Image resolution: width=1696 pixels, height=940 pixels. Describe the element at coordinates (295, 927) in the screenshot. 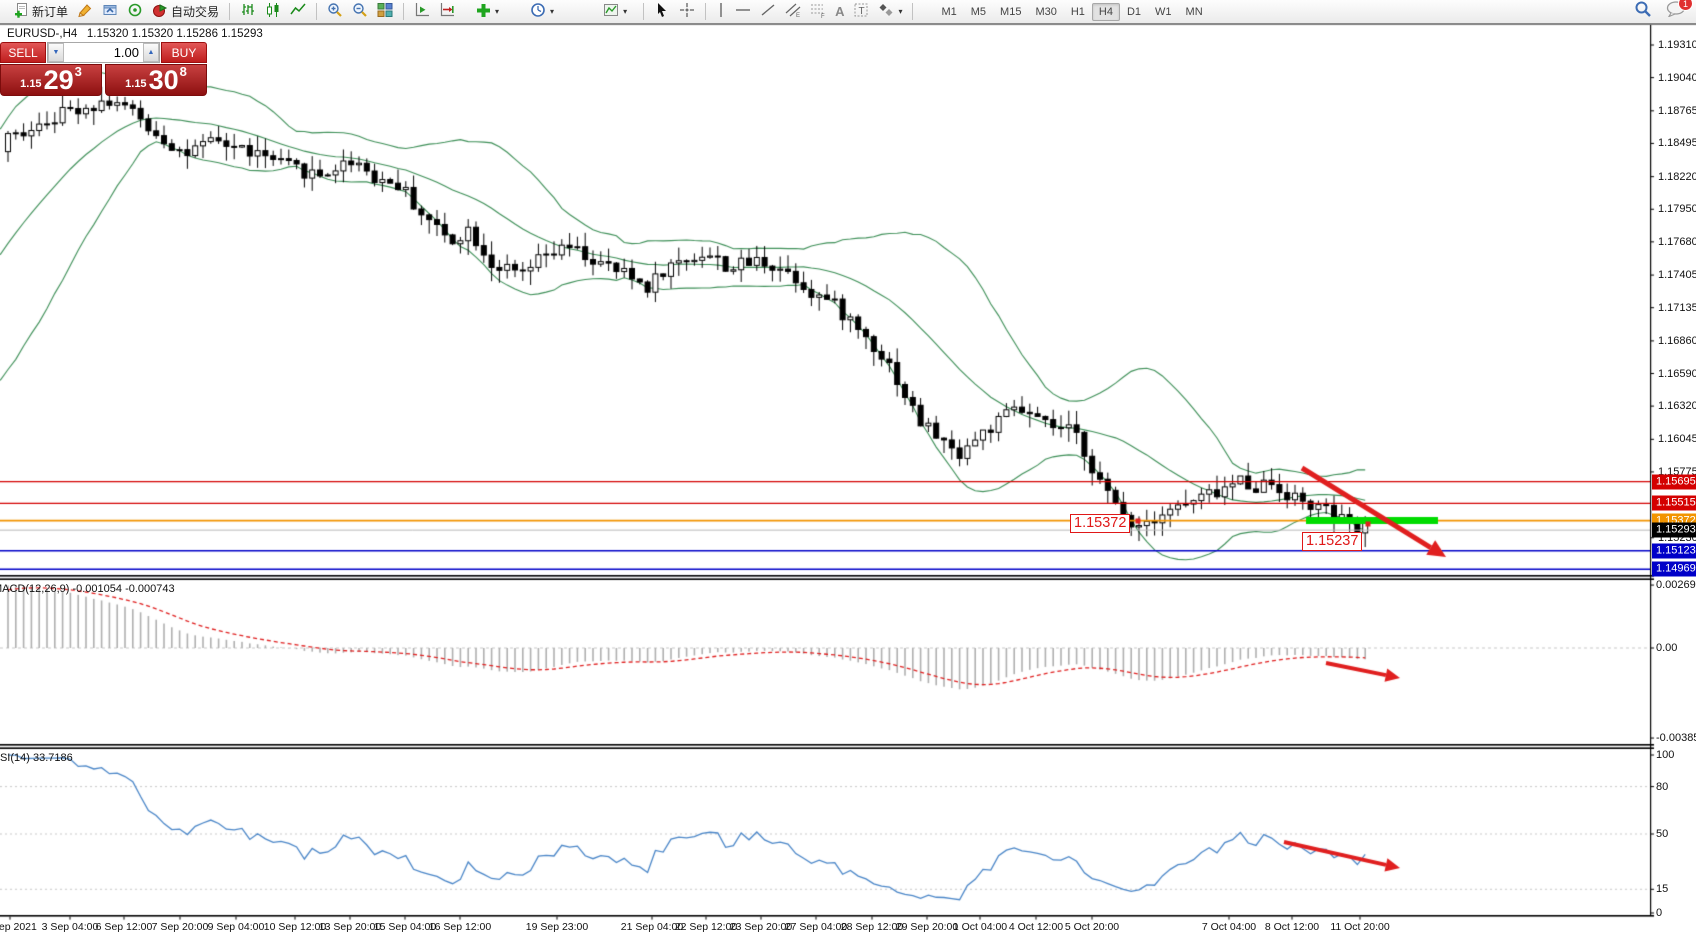

I see `time-axis-label: 10 Sep 12:00` at that location.